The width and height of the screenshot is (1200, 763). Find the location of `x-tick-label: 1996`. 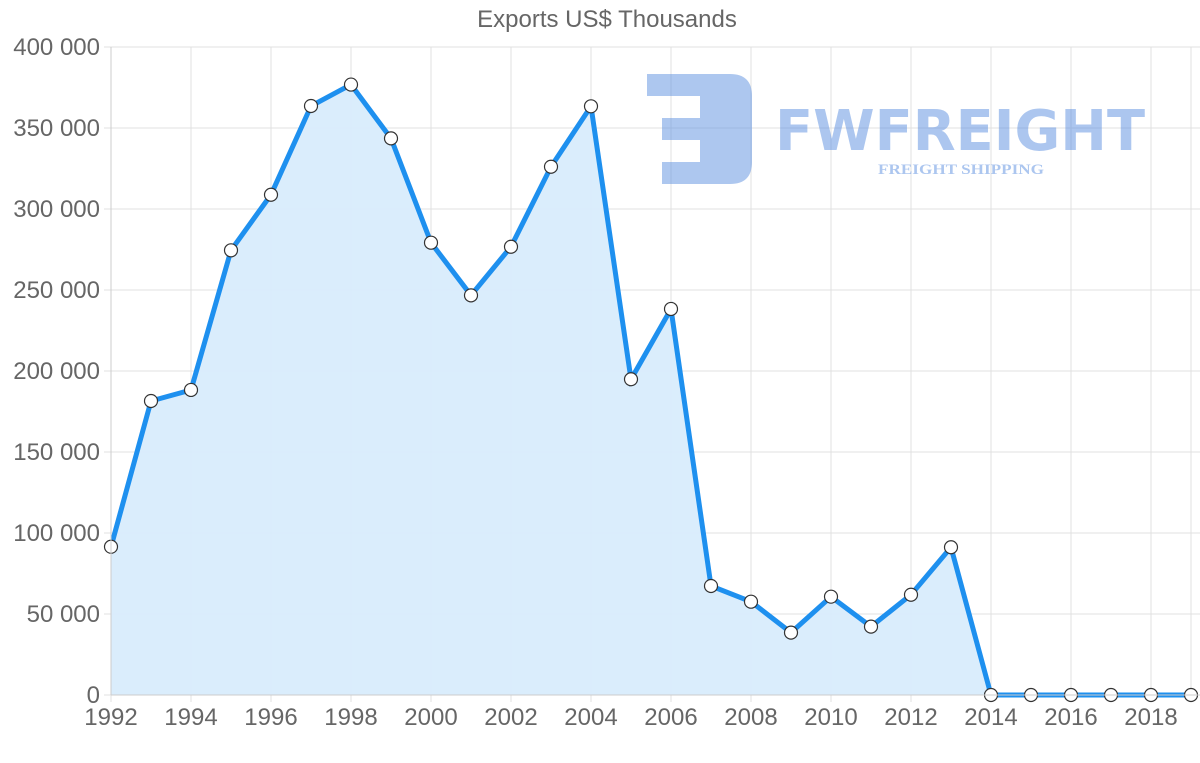

x-tick-label: 1996 is located at coordinates (270, 717).